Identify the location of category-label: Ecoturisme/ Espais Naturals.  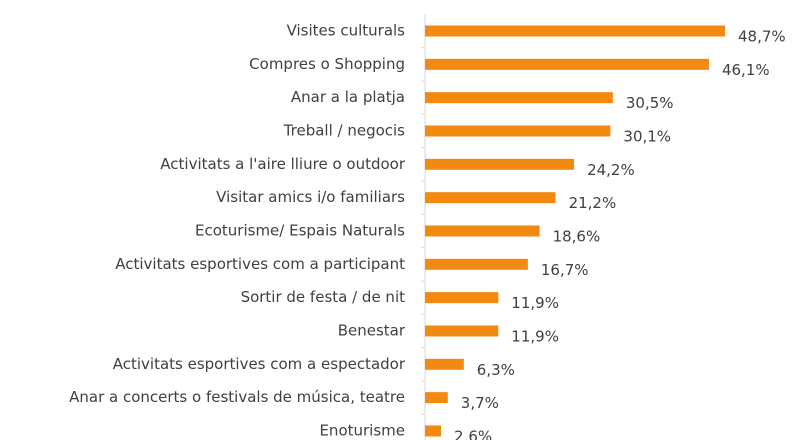
(300, 230).